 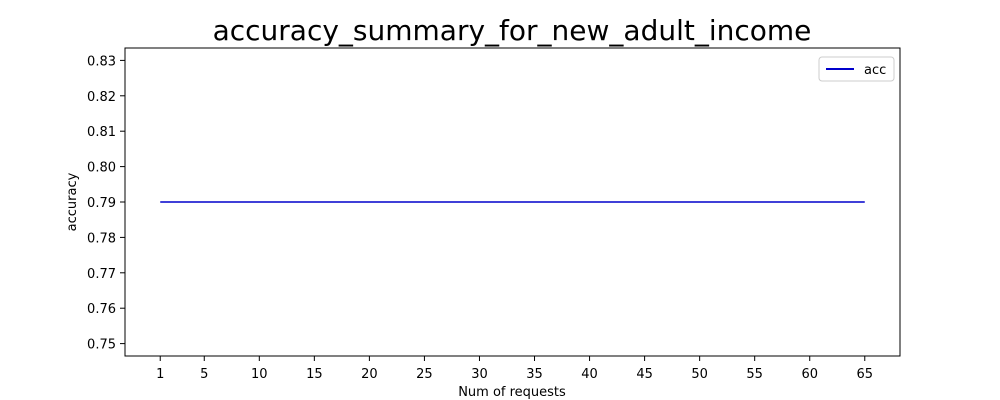 What do you see at coordinates (534, 374) in the screenshot?
I see `x-tick-label: 35` at bounding box center [534, 374].